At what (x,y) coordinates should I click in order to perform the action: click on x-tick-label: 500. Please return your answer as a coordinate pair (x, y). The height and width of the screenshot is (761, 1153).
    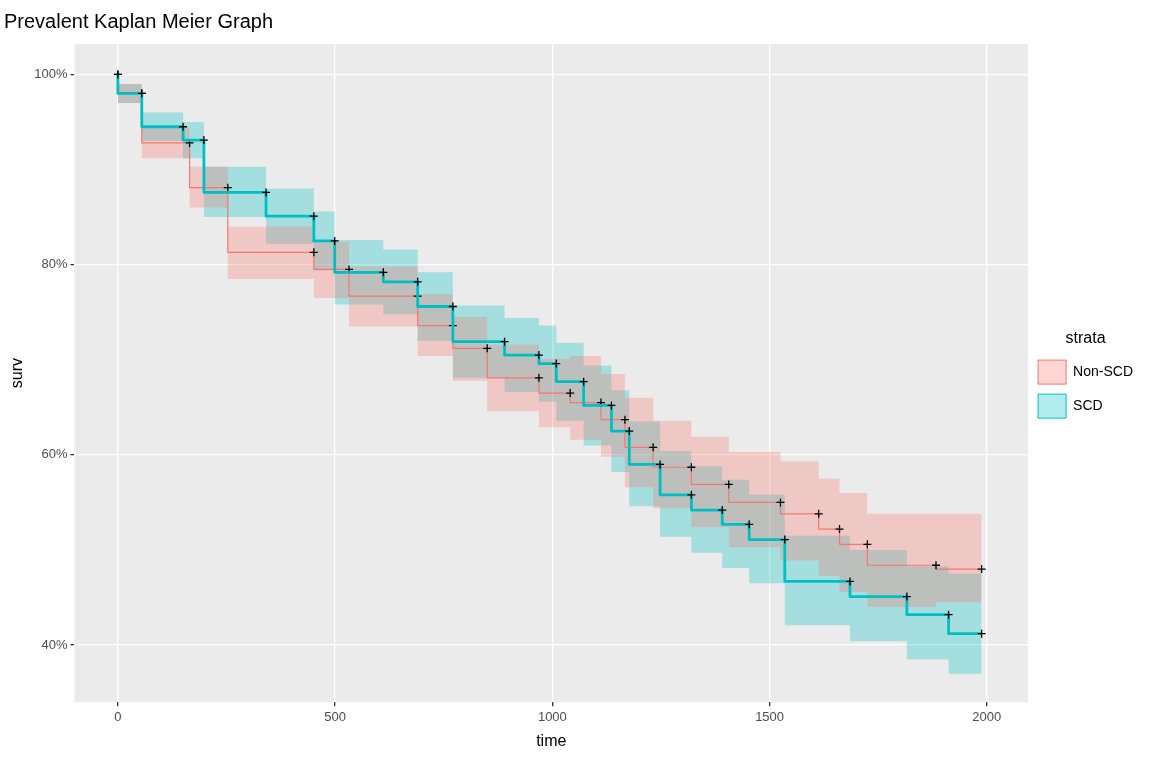
    Looking at the image, I should click on (335, 716).